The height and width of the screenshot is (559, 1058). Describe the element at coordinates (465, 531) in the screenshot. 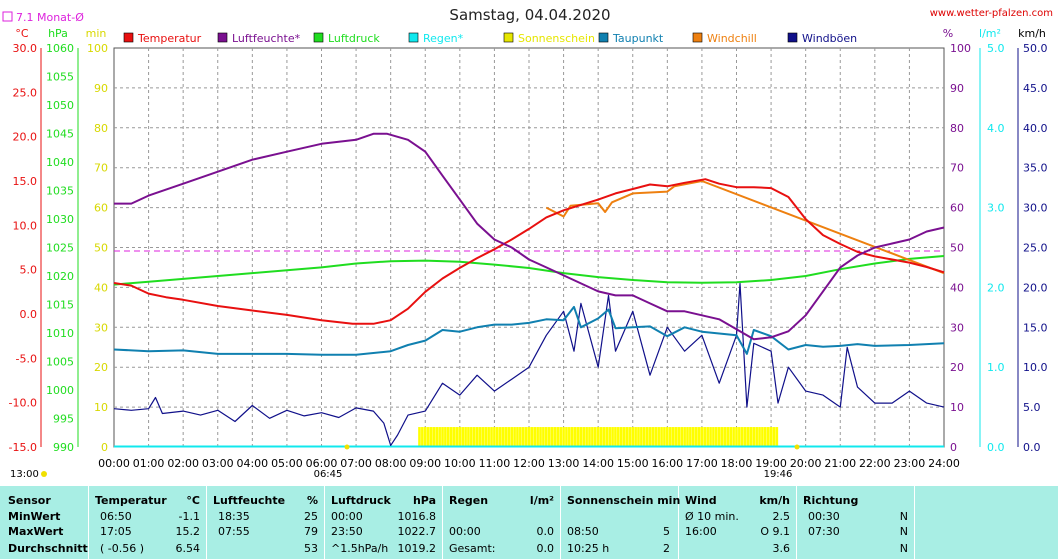

I see `stats-rain-time: 00:00` at that location.